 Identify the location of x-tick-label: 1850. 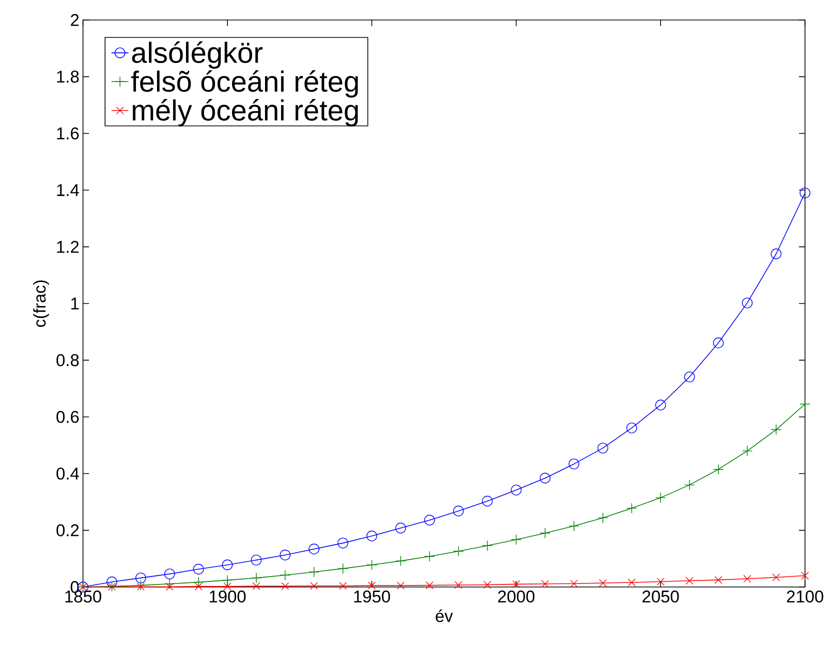
(83, 596).